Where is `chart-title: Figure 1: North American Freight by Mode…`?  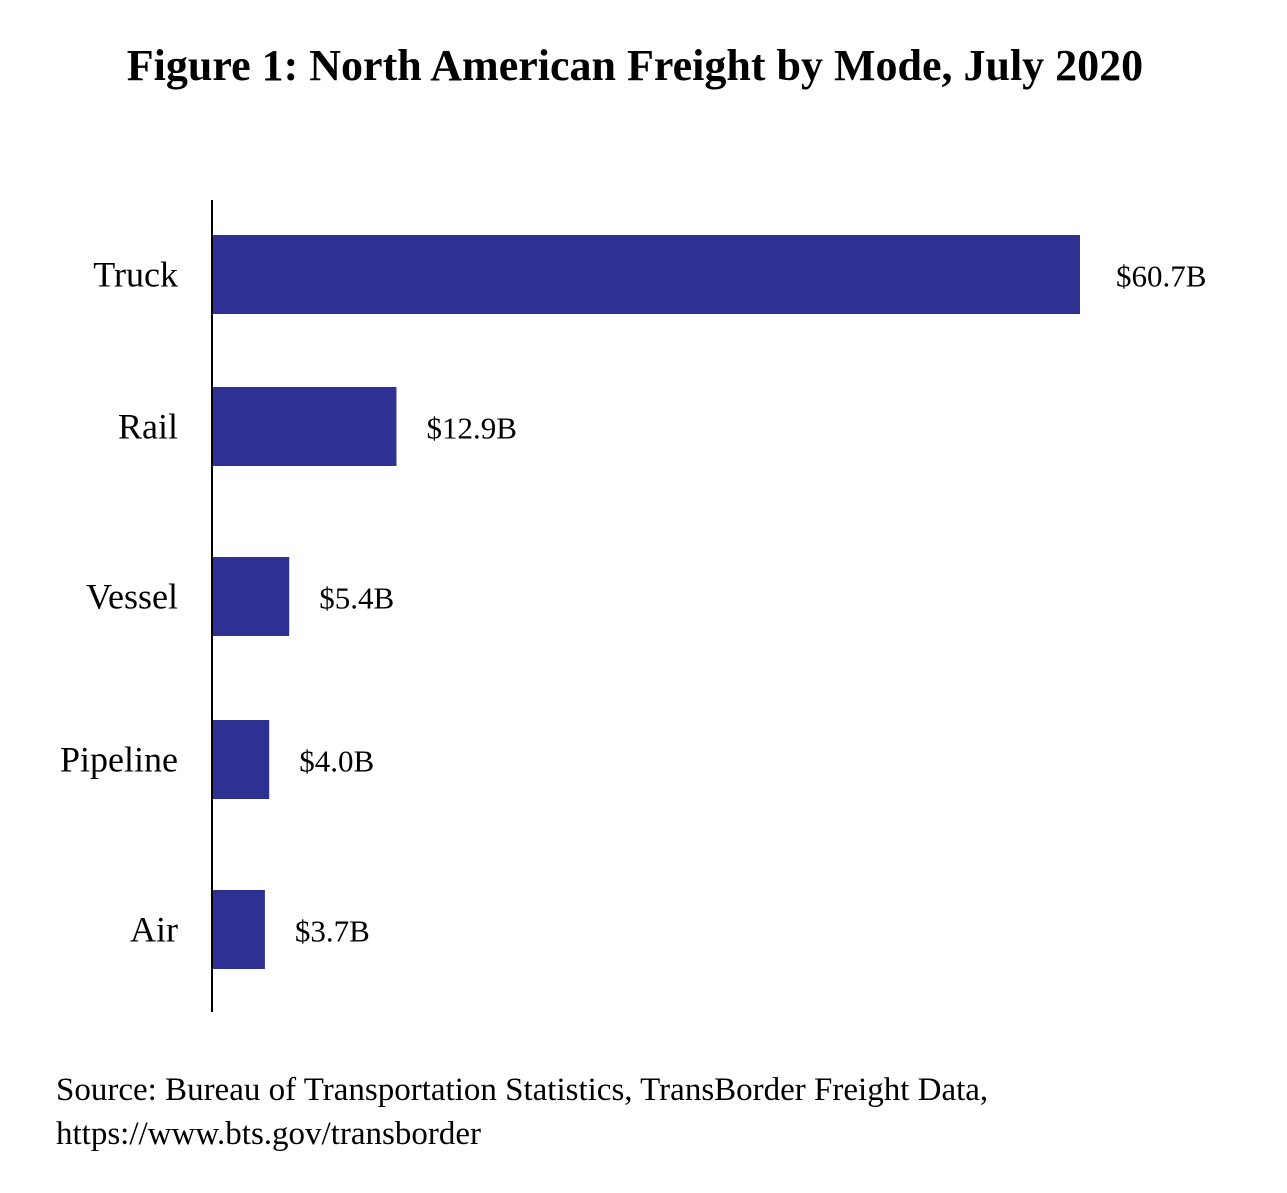
chart-title: Figure 1: North American Freight by Mode… is located at coordinates (635, 65).